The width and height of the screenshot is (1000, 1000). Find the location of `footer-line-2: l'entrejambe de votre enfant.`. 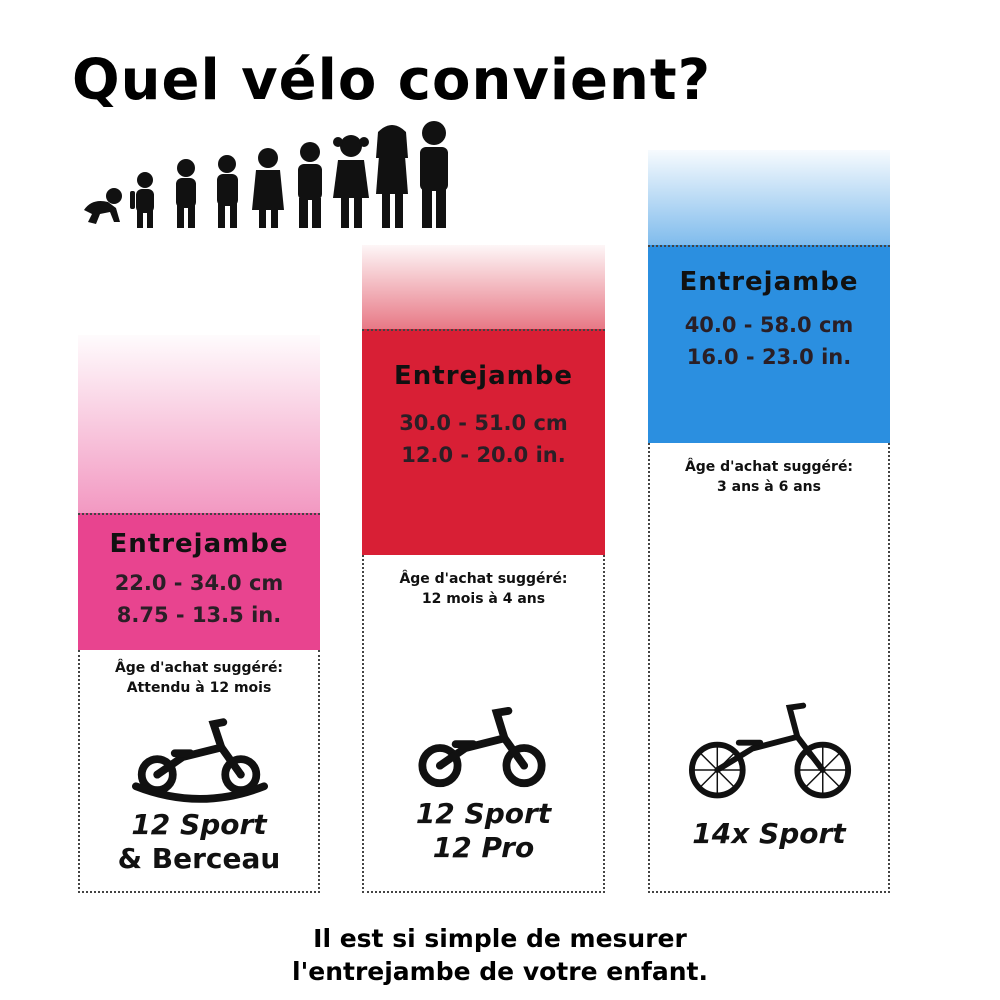

footer-line-2: l'entrejambe de votre enfant. is located at coordinates (500, 971).